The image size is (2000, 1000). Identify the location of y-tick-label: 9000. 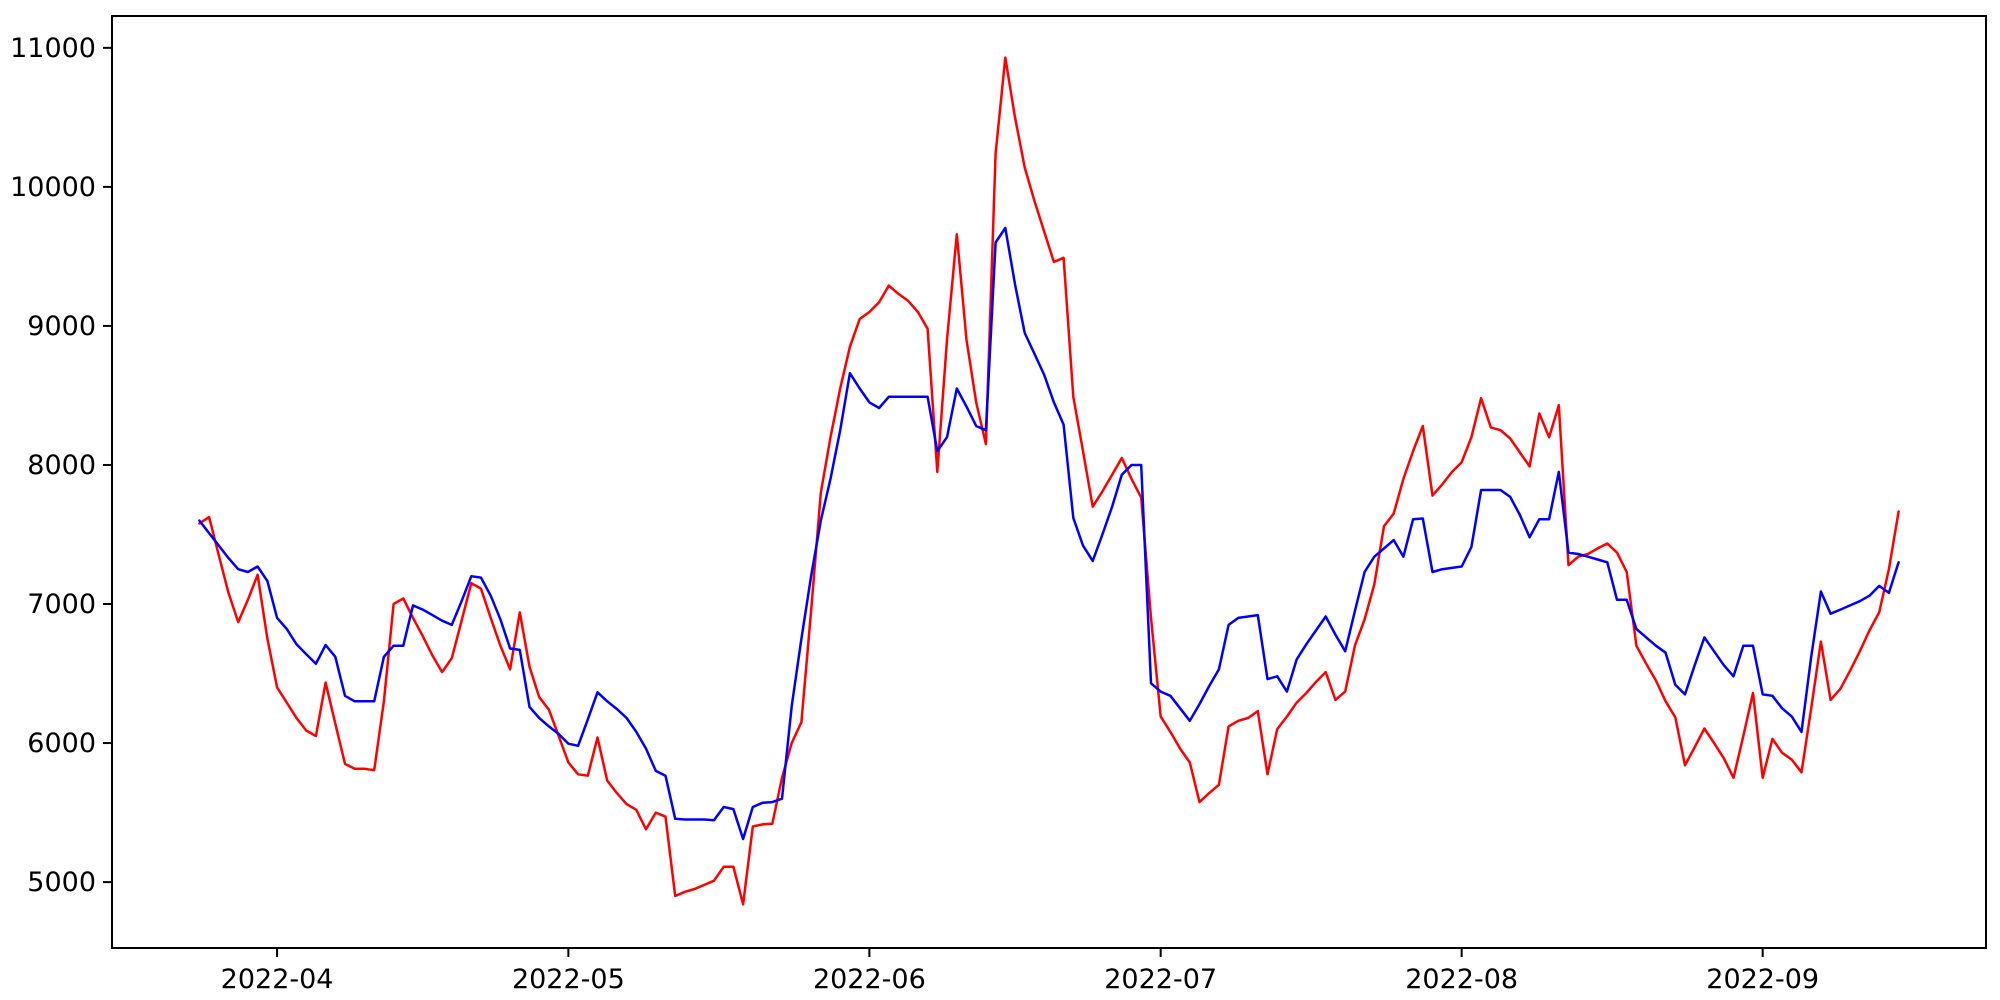
(61, 326).